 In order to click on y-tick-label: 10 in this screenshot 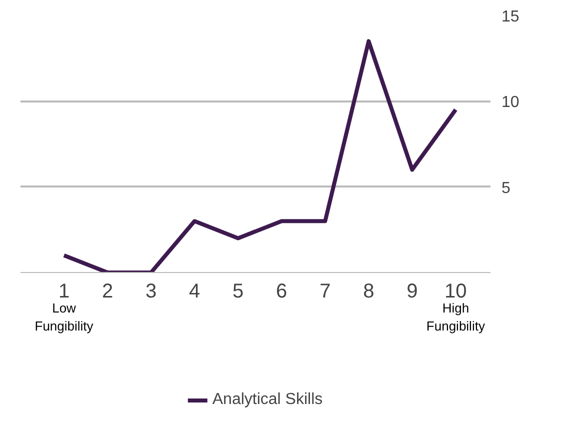, I will do `click(511, 103)`.